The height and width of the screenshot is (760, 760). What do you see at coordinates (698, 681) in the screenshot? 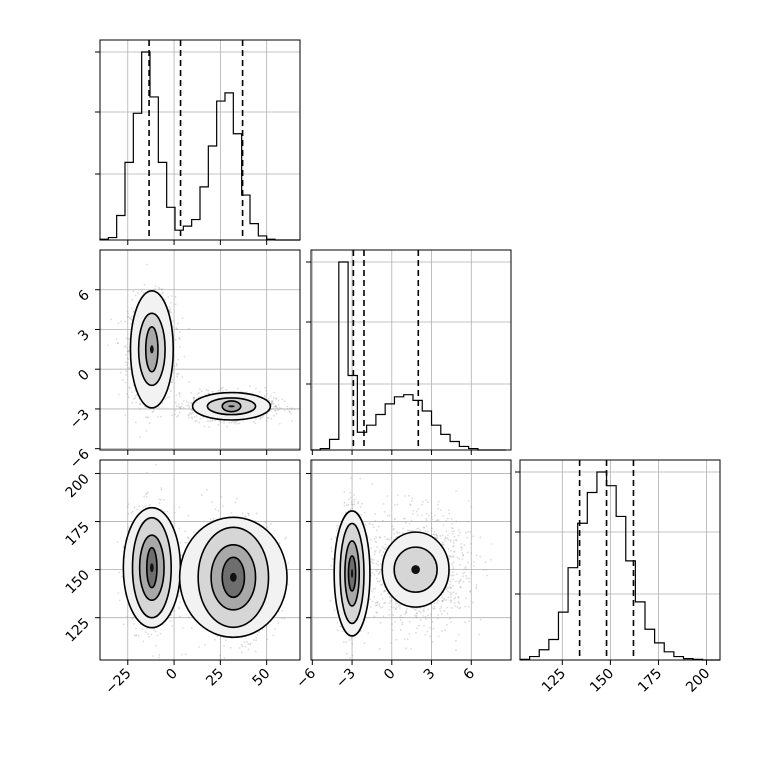
I see `tick-label-x: 200` at bounding box center [698, 681].